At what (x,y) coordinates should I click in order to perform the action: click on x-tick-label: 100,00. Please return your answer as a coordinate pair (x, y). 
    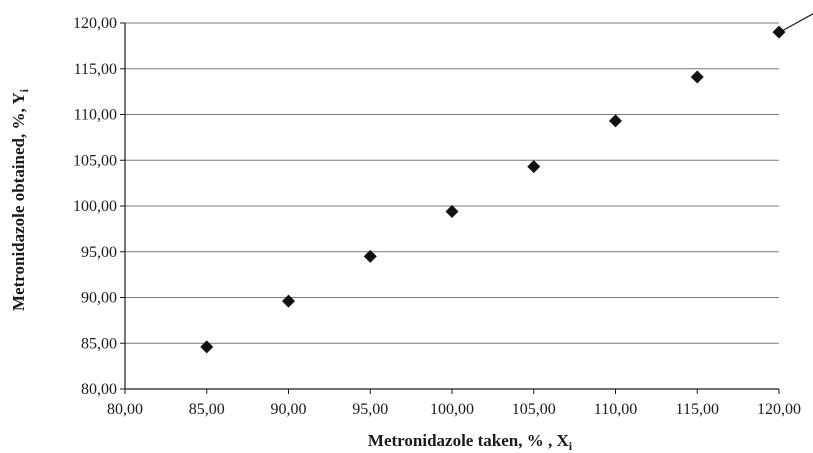
    Looking at the image, I should click on (452, 409).